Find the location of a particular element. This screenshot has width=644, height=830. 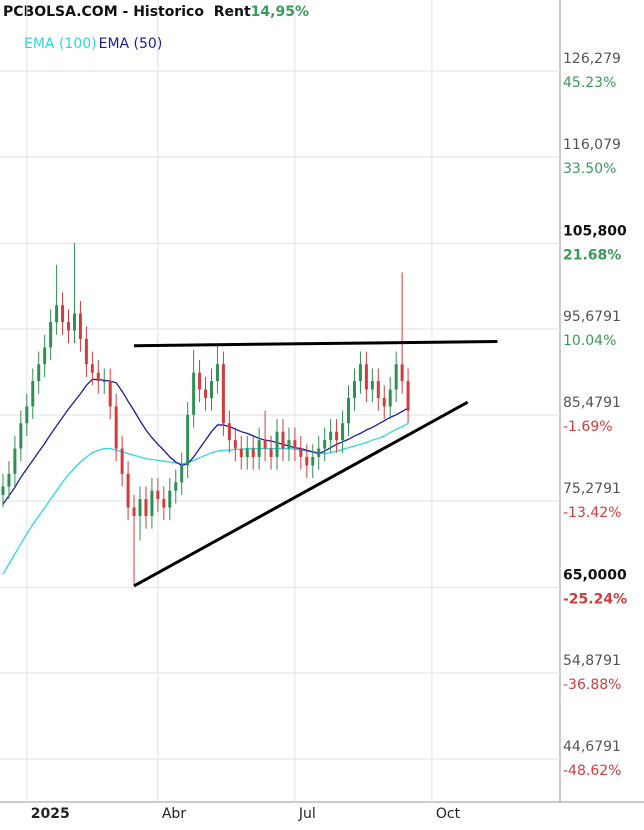

x-tick-label: Jul is located at coordinates (307, 814).